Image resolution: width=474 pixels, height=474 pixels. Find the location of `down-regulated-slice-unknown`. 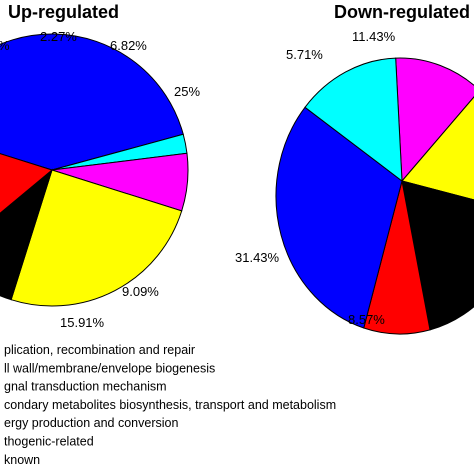

down-regulated-slice-unknown is located at coordinates (437, 148).